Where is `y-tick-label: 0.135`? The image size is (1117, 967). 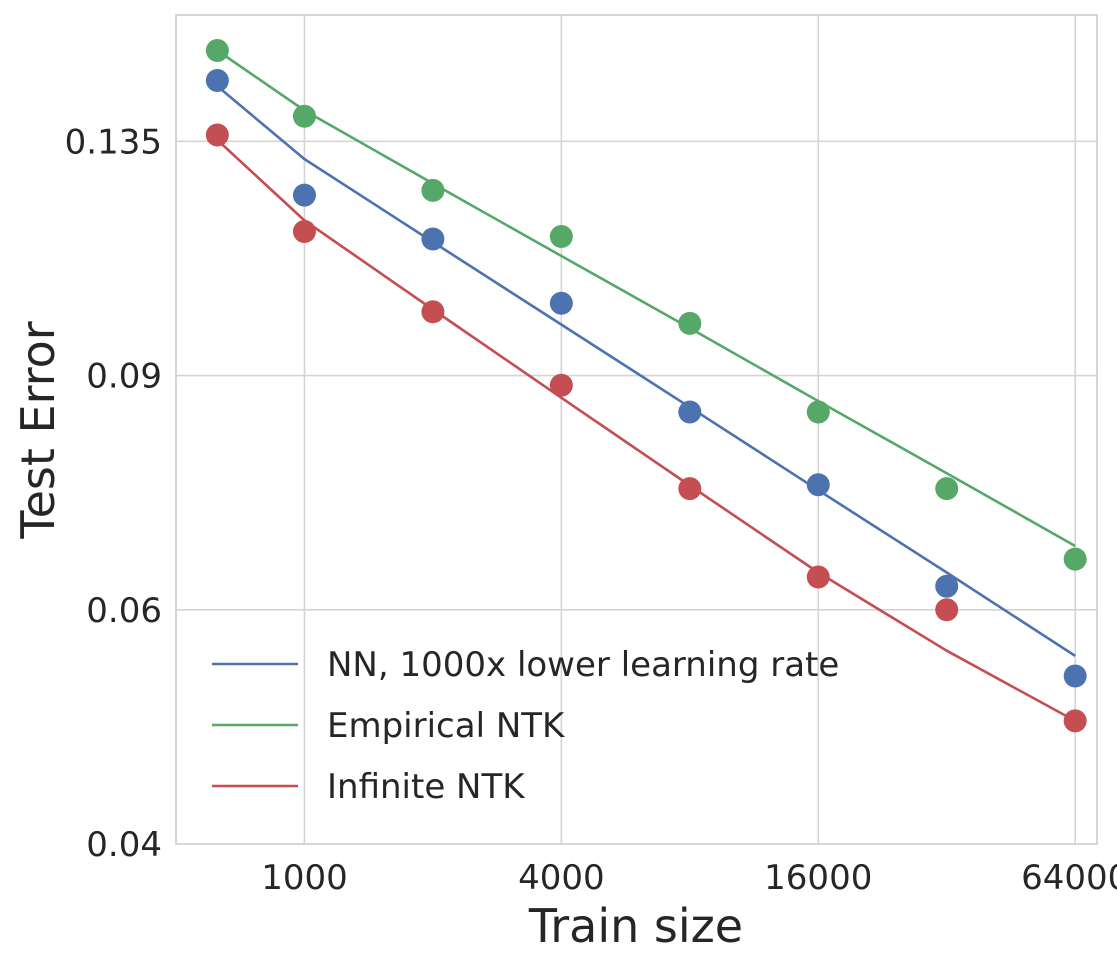
y-tick-label: 0.135 is located at coordinates (113, 142).